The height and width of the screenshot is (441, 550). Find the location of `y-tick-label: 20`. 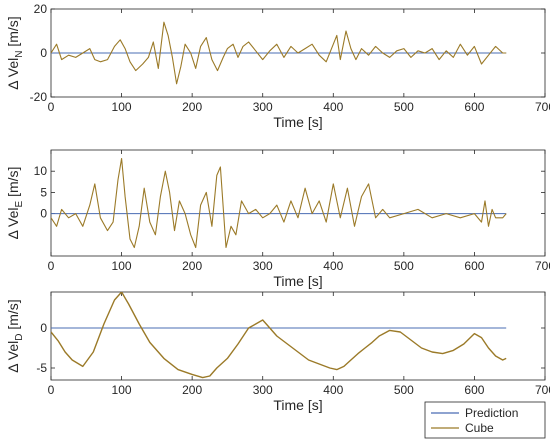

y-tick-label: 20 is located at coordinates (41, 9).